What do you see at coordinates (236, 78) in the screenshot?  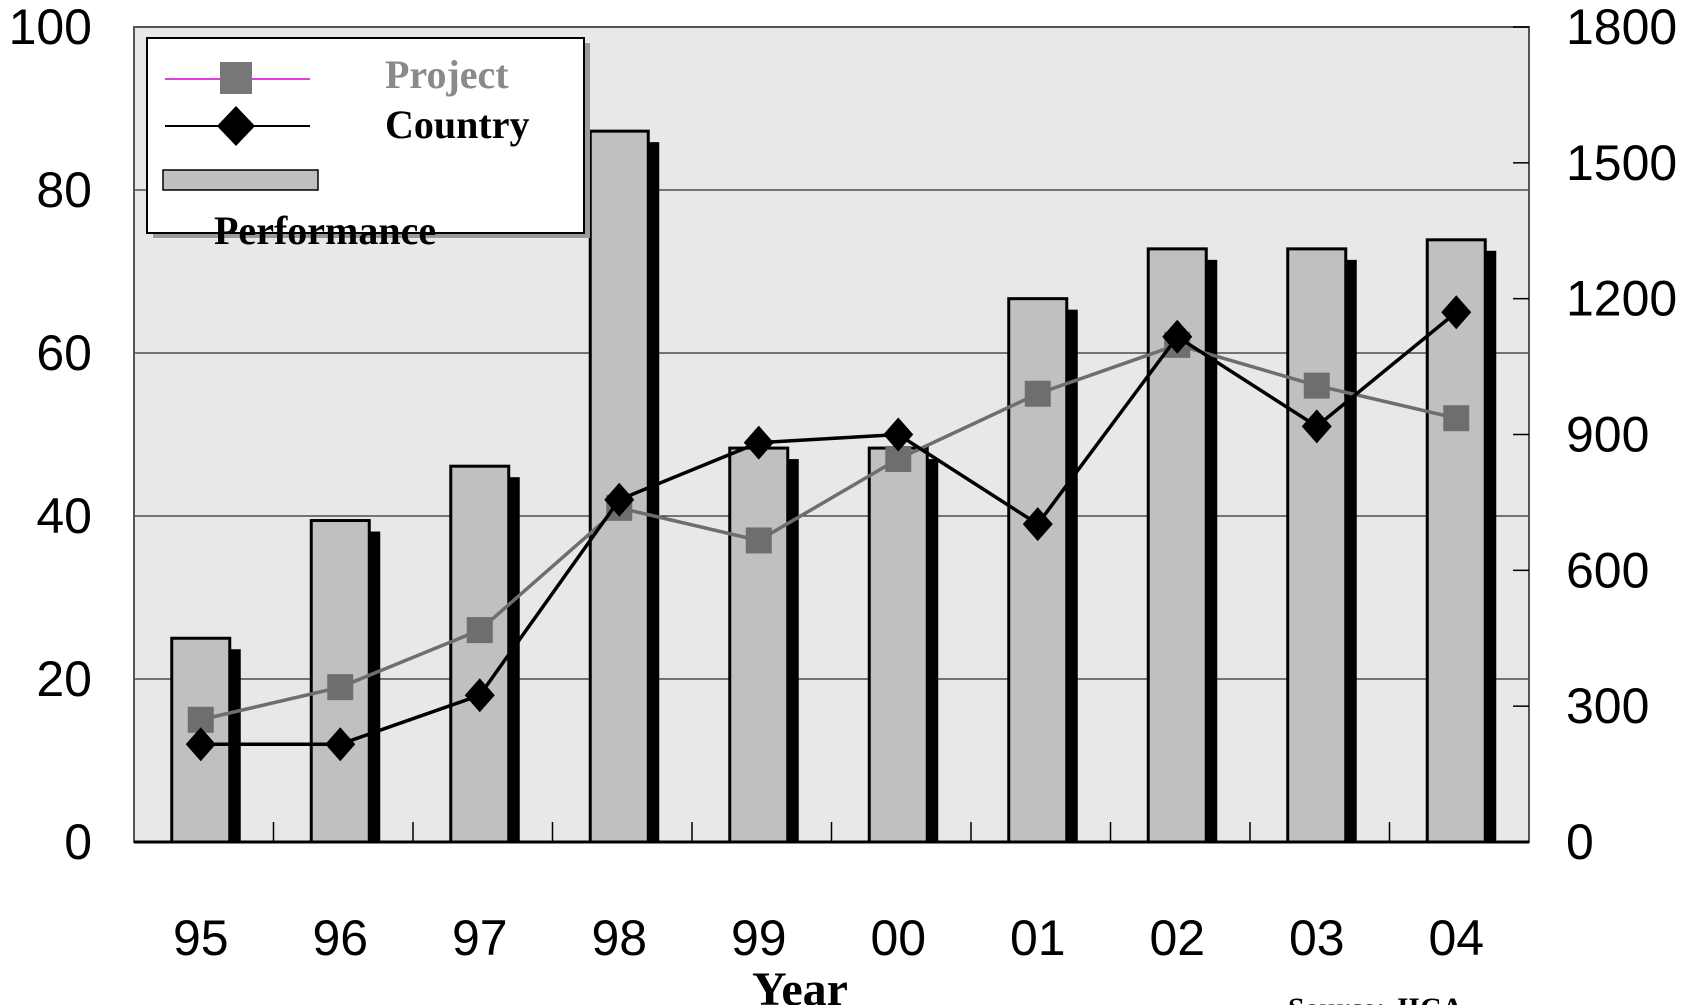 I see `legend-project-marker` at bounding box center [236, 78].